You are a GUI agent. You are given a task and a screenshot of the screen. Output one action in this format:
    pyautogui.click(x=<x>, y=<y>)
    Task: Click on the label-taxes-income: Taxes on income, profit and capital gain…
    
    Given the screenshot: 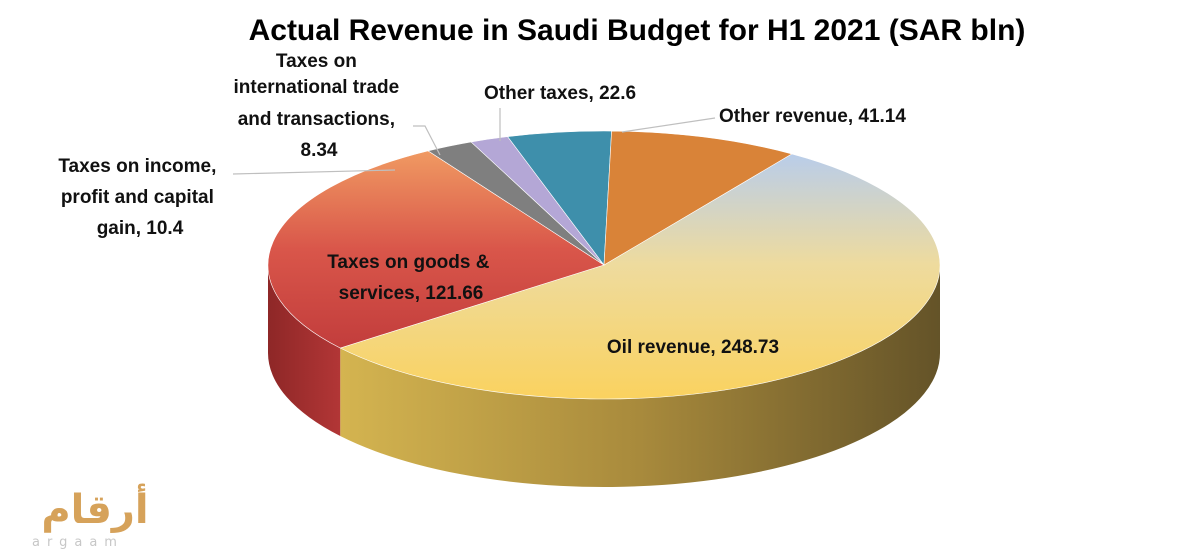 What is the action you would take?
    pyautogui.click(x=139, y=197)
    